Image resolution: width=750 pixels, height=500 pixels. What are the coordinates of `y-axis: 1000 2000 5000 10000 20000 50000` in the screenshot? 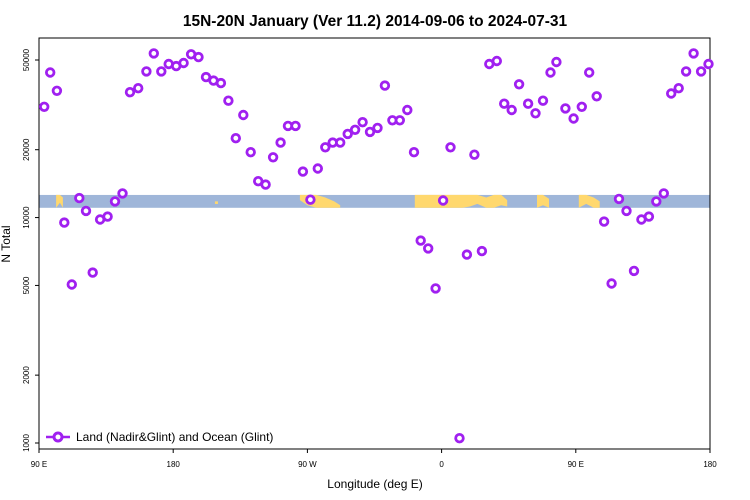 It's located at (31, 250).